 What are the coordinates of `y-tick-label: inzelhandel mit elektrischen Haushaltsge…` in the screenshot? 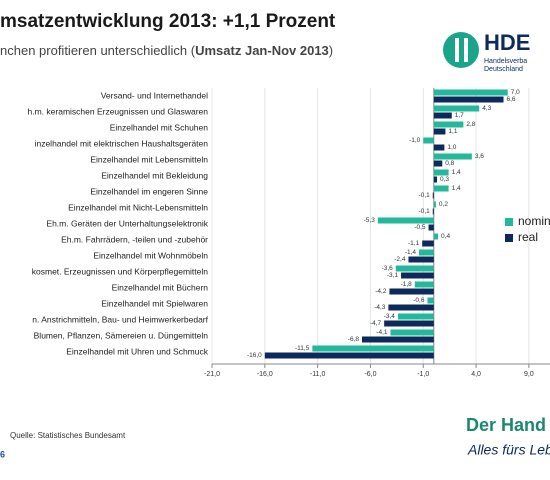 It's located at (122, 143).